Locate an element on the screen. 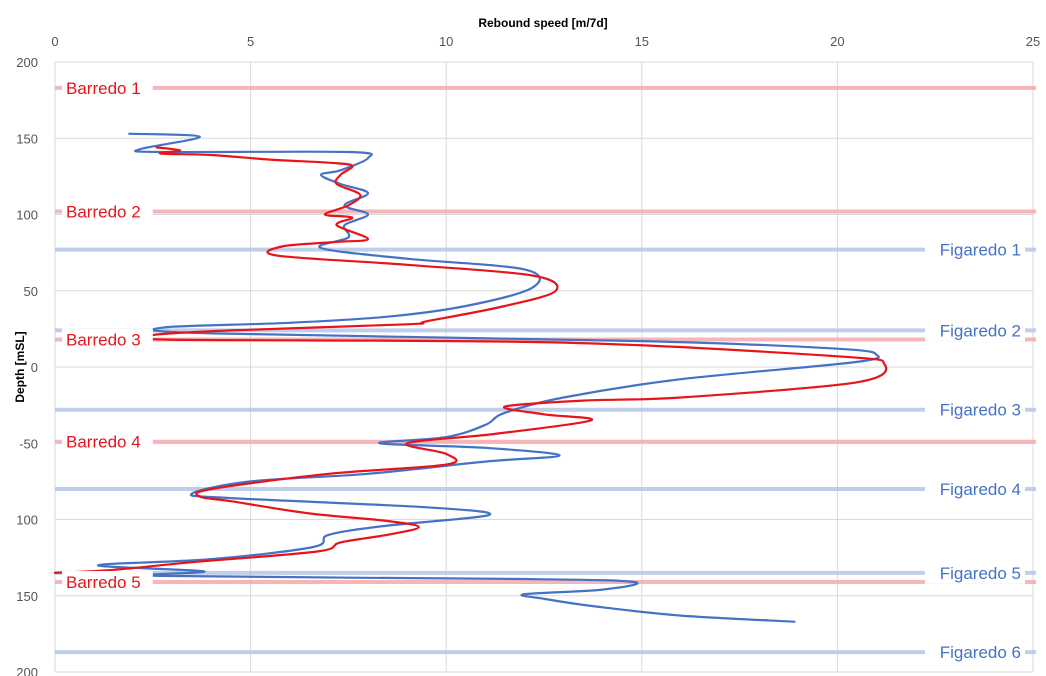 The width and height of the screenshot is (1046, 676). y-tick-label: 50 is located at coordinates (31, 291).